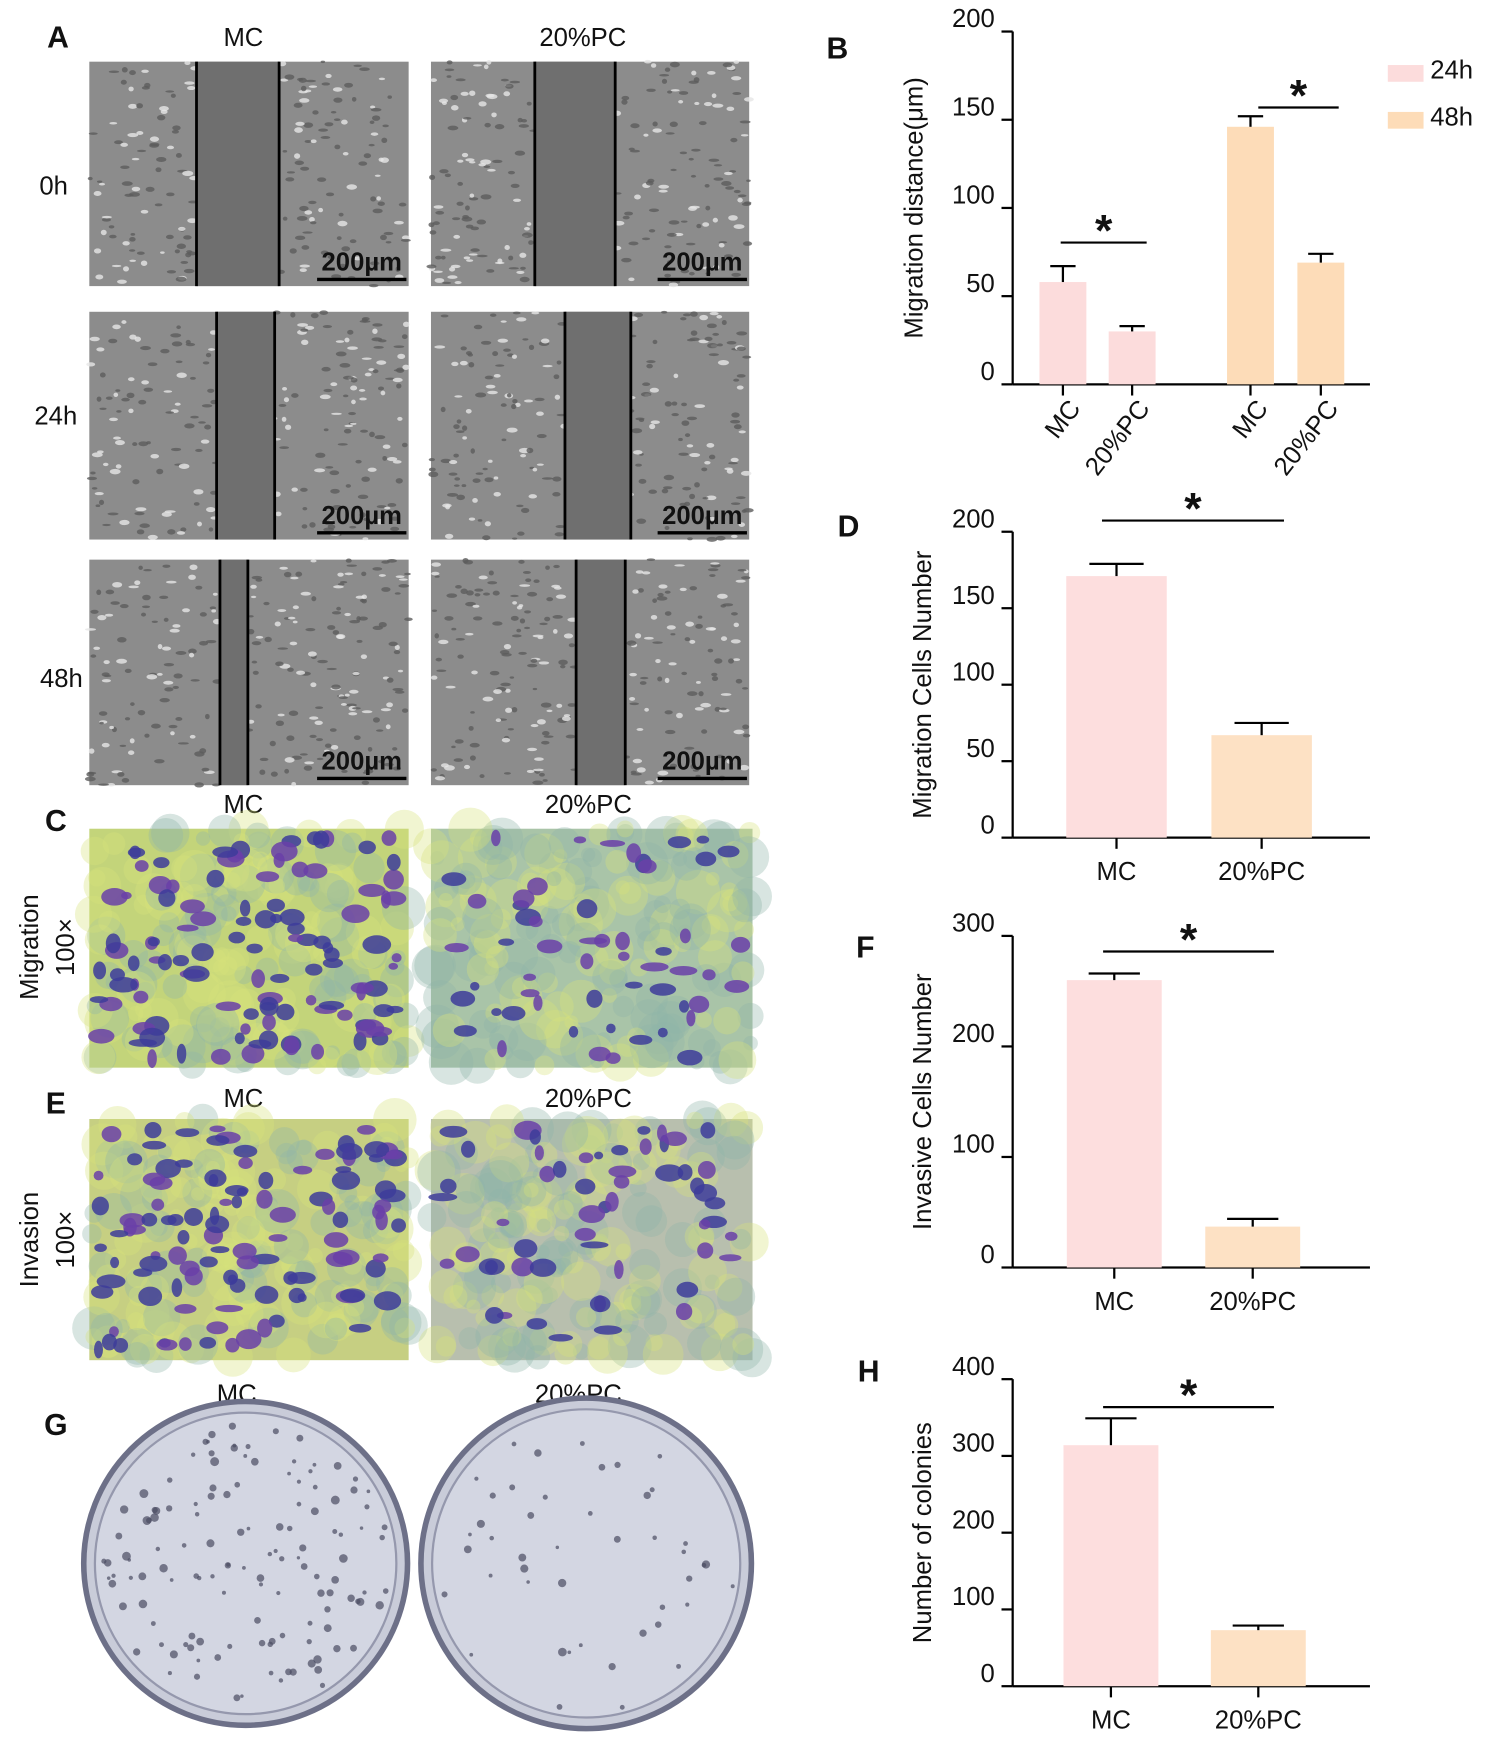 The width and height of the screenshot is (1495, 1749). What do you see at coordinates (973, 519) in the screenshot?
I see `y-tick-label: 200` at bounding box center [973, 519].